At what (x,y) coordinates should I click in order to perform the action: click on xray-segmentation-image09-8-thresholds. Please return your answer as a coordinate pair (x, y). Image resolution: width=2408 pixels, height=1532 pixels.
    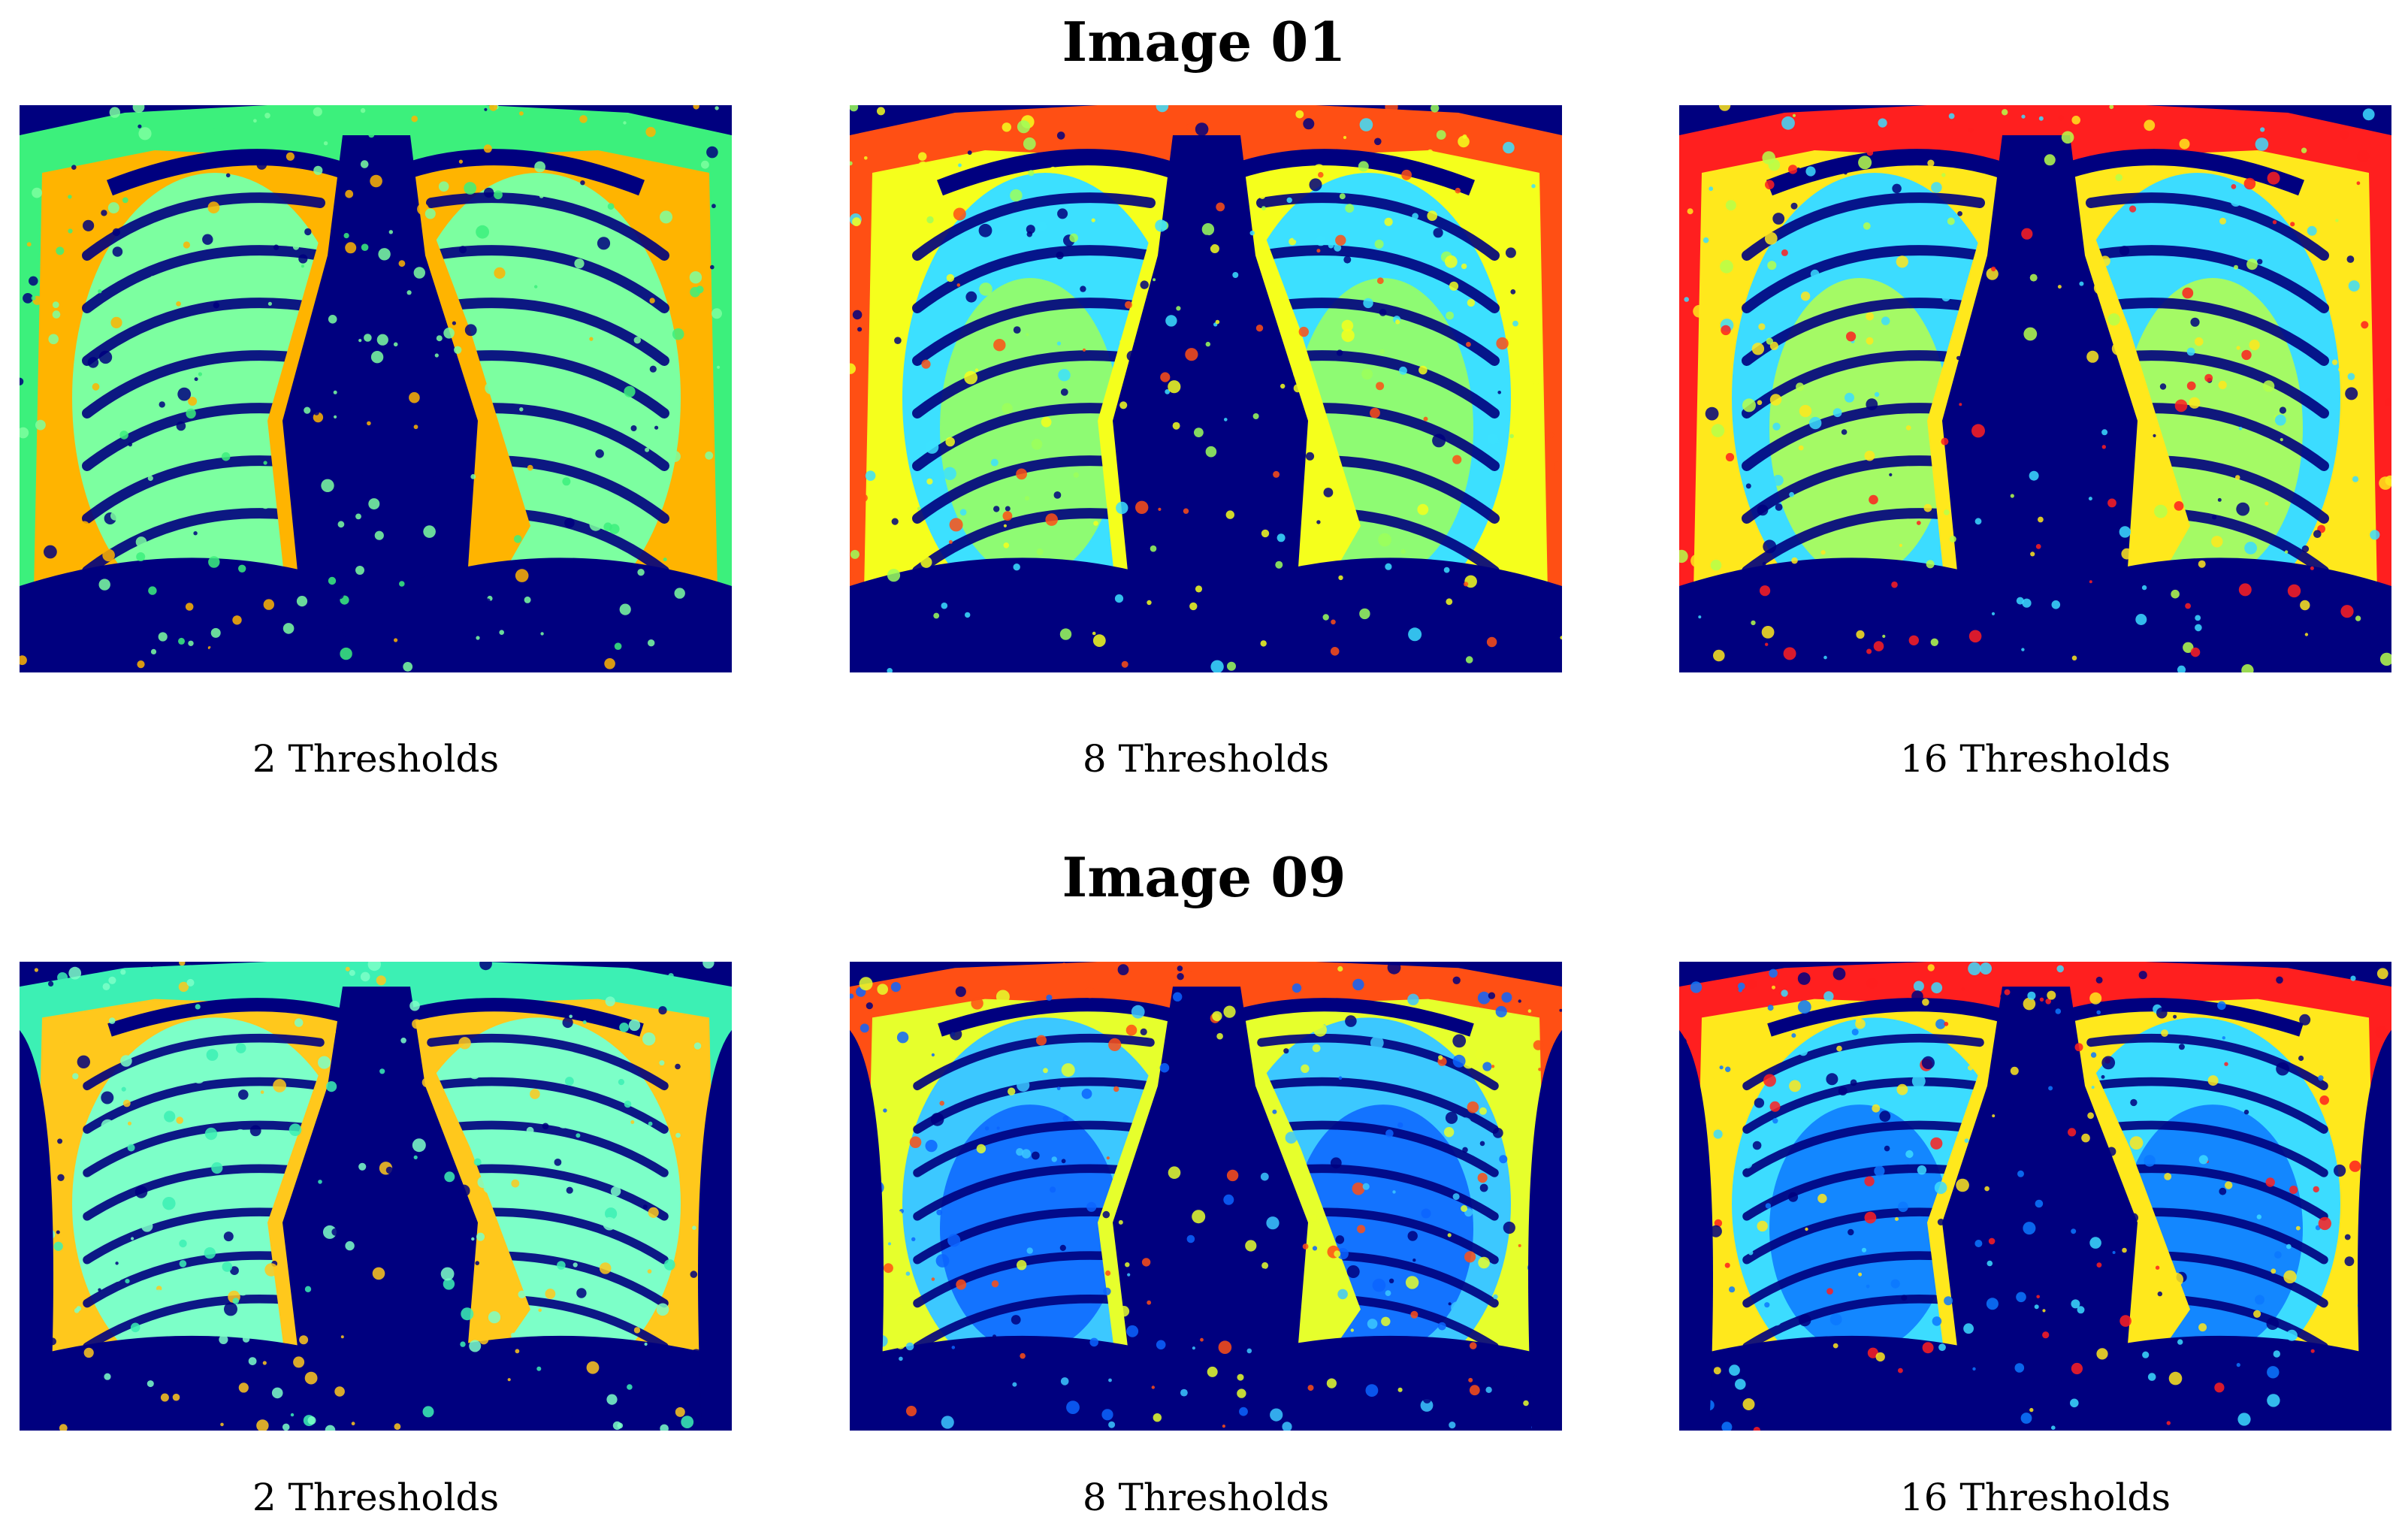
    Looking at the image, I should click on (1206, 1197).